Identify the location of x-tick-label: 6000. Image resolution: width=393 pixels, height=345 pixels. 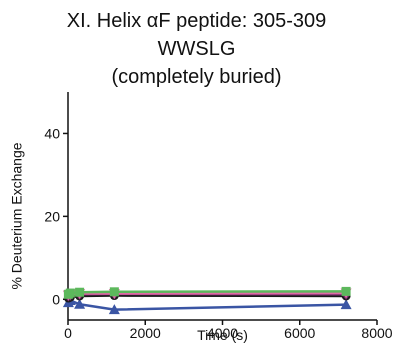
(299, 333).